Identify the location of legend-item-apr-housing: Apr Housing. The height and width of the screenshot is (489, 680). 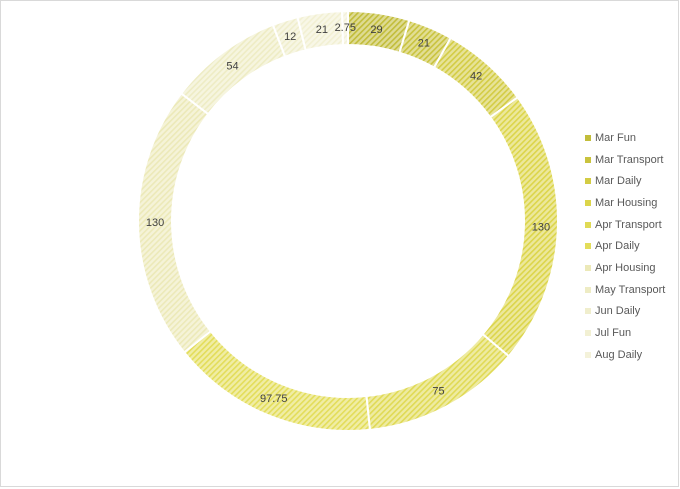
(625, 268).